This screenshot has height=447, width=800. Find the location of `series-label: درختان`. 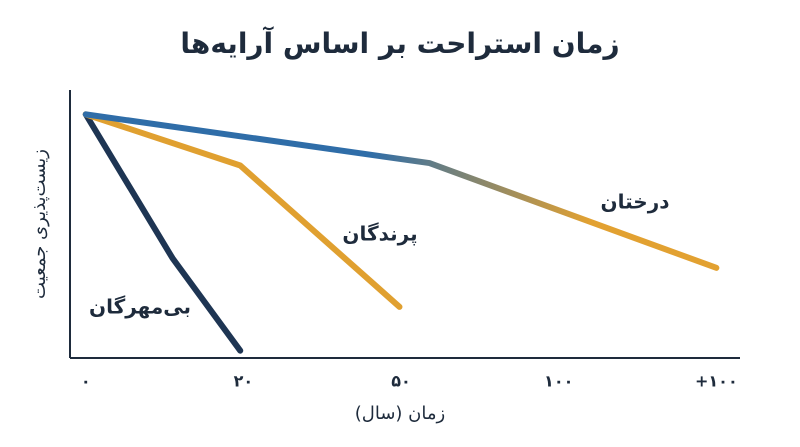

series-label: درختان is located at coordinates (635, 202).